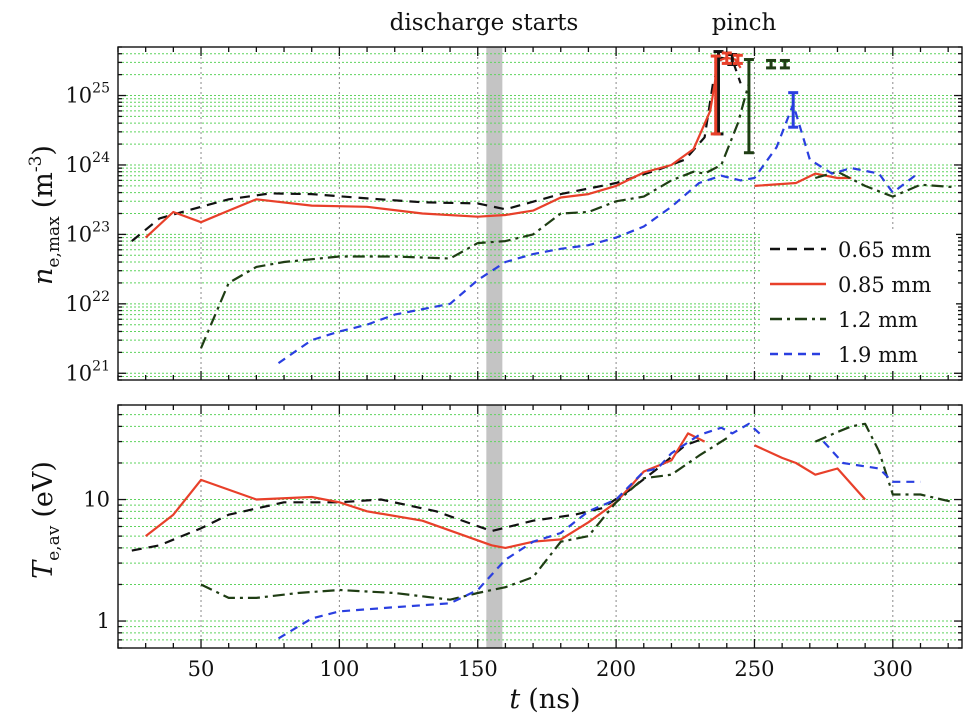 This screenshot has width=964, height=719. I want to click on upper-y-label-unit: (m, so click(43, 190).